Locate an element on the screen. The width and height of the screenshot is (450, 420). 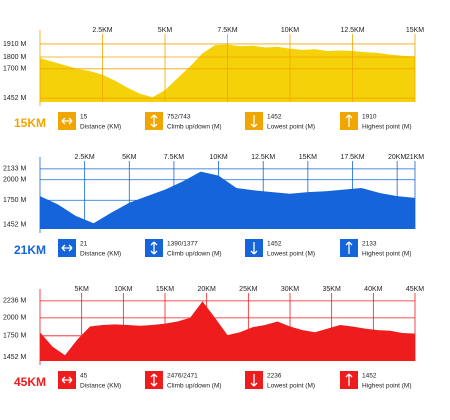
elevation-area is located at coordinates (227, 331).